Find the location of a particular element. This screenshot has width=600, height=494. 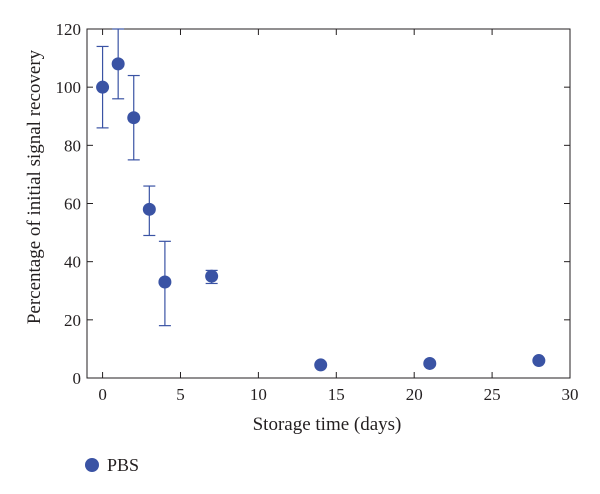

x-axis-title: Storage time (days) is located at coordinates (327, 424).